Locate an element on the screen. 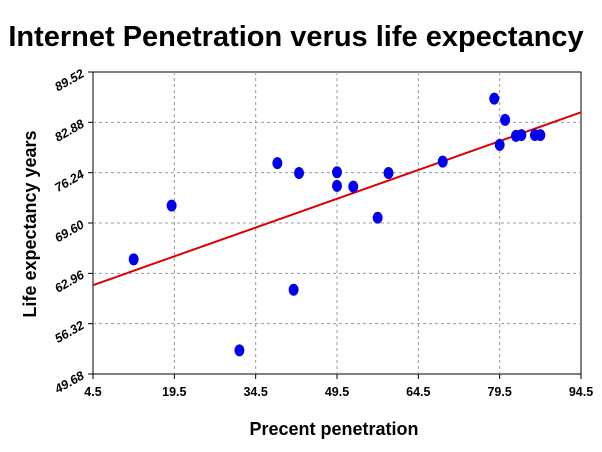  y-axis-ticks: 49.68 56.32 62.96 69.60 76.24 82.88 89.52 is located at coordinates (72, 231).